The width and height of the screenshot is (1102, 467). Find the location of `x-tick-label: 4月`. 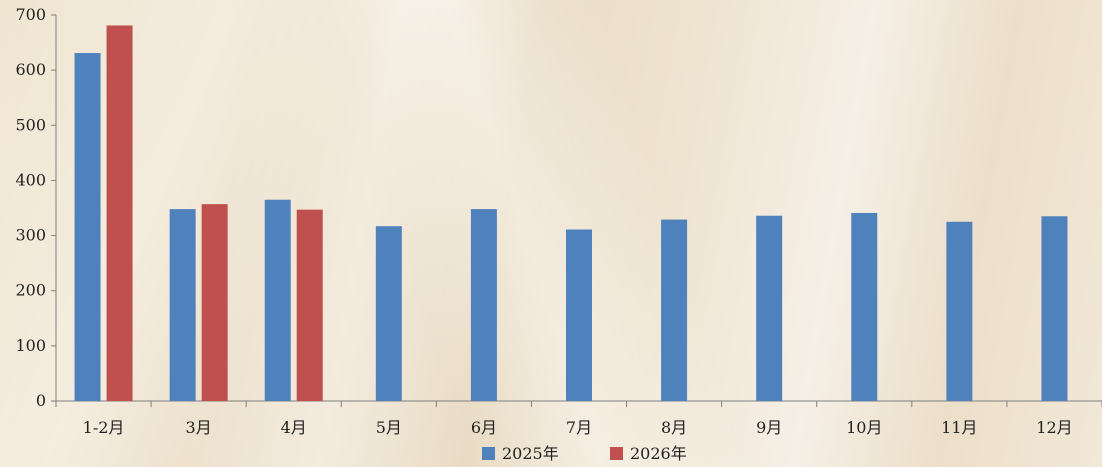

x-tick-label: 4月 is located at coordinates (294, 427).